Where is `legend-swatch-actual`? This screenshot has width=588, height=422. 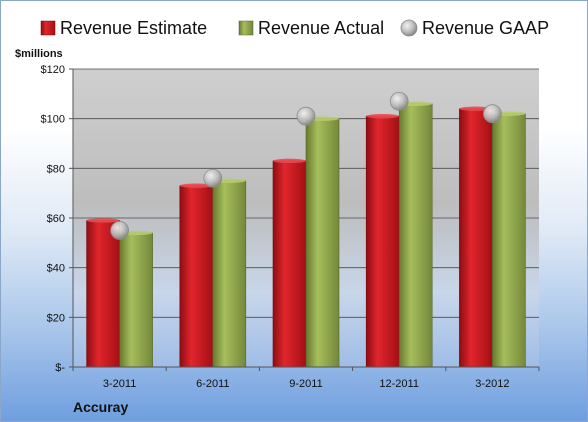 legend-swatch-actual is located at coordinates (246, 28).